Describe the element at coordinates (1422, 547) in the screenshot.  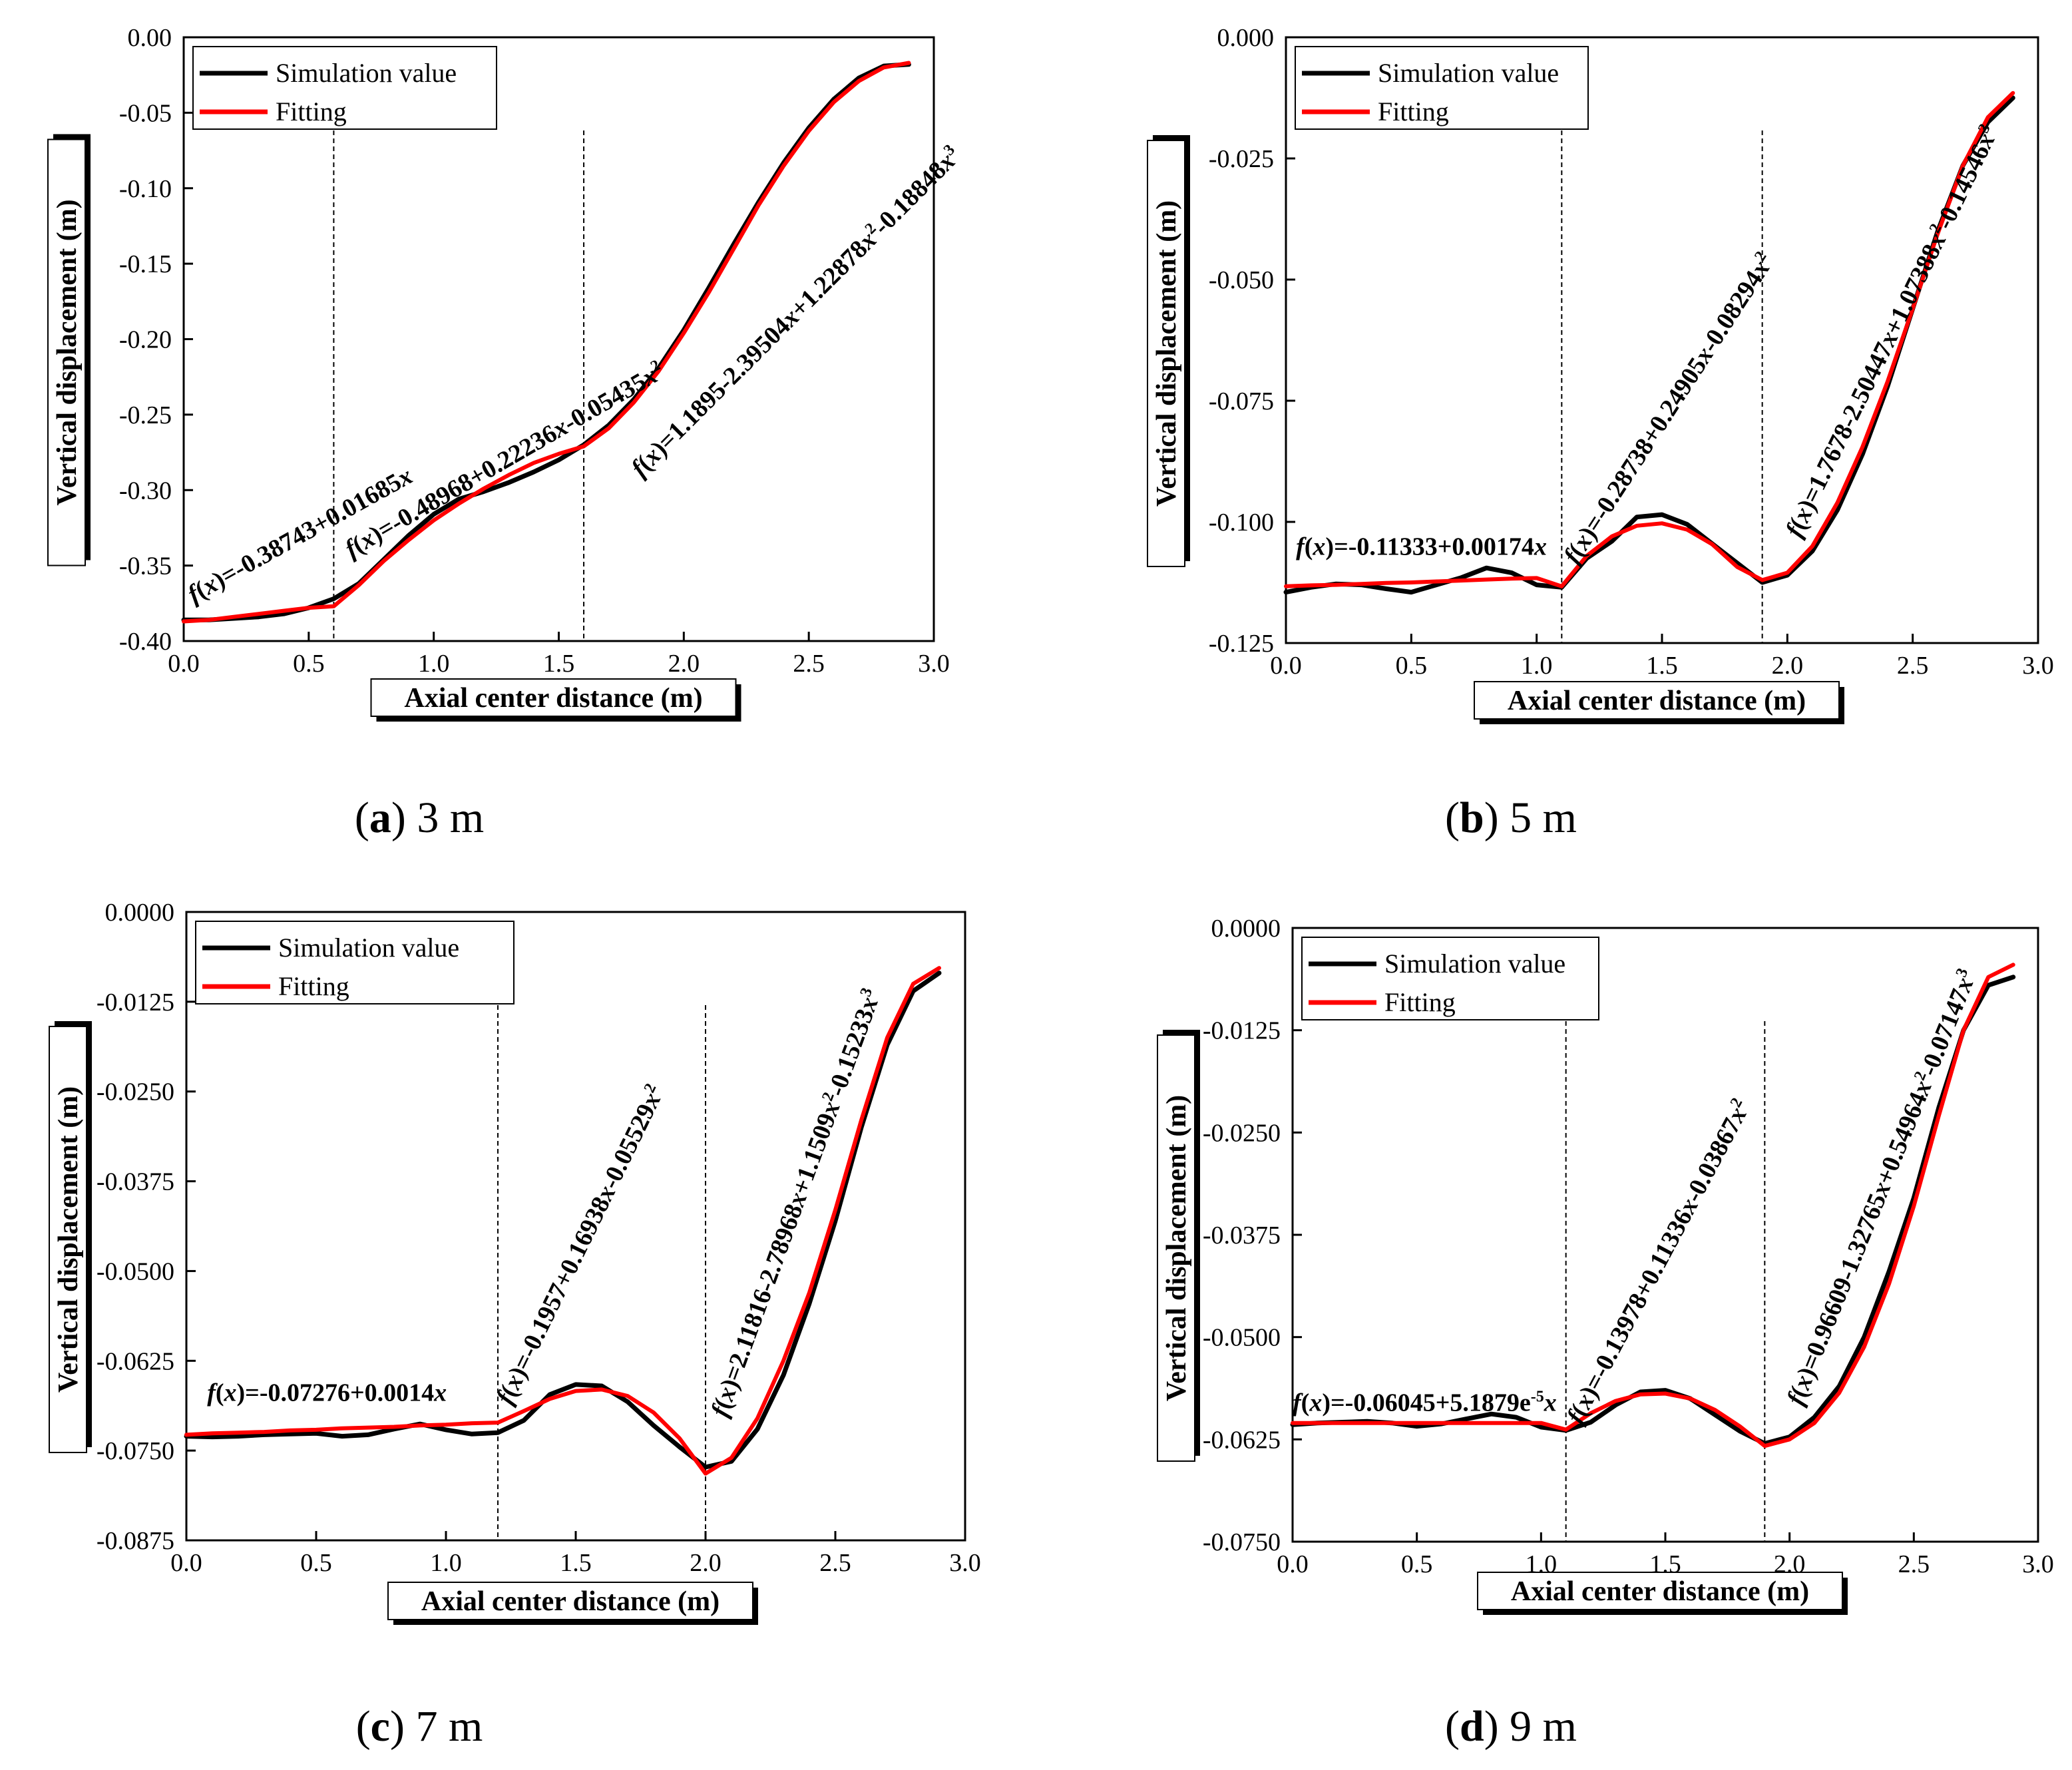
I see `fit-equation: f(x)=-0.11333+0.00174x` at that location.